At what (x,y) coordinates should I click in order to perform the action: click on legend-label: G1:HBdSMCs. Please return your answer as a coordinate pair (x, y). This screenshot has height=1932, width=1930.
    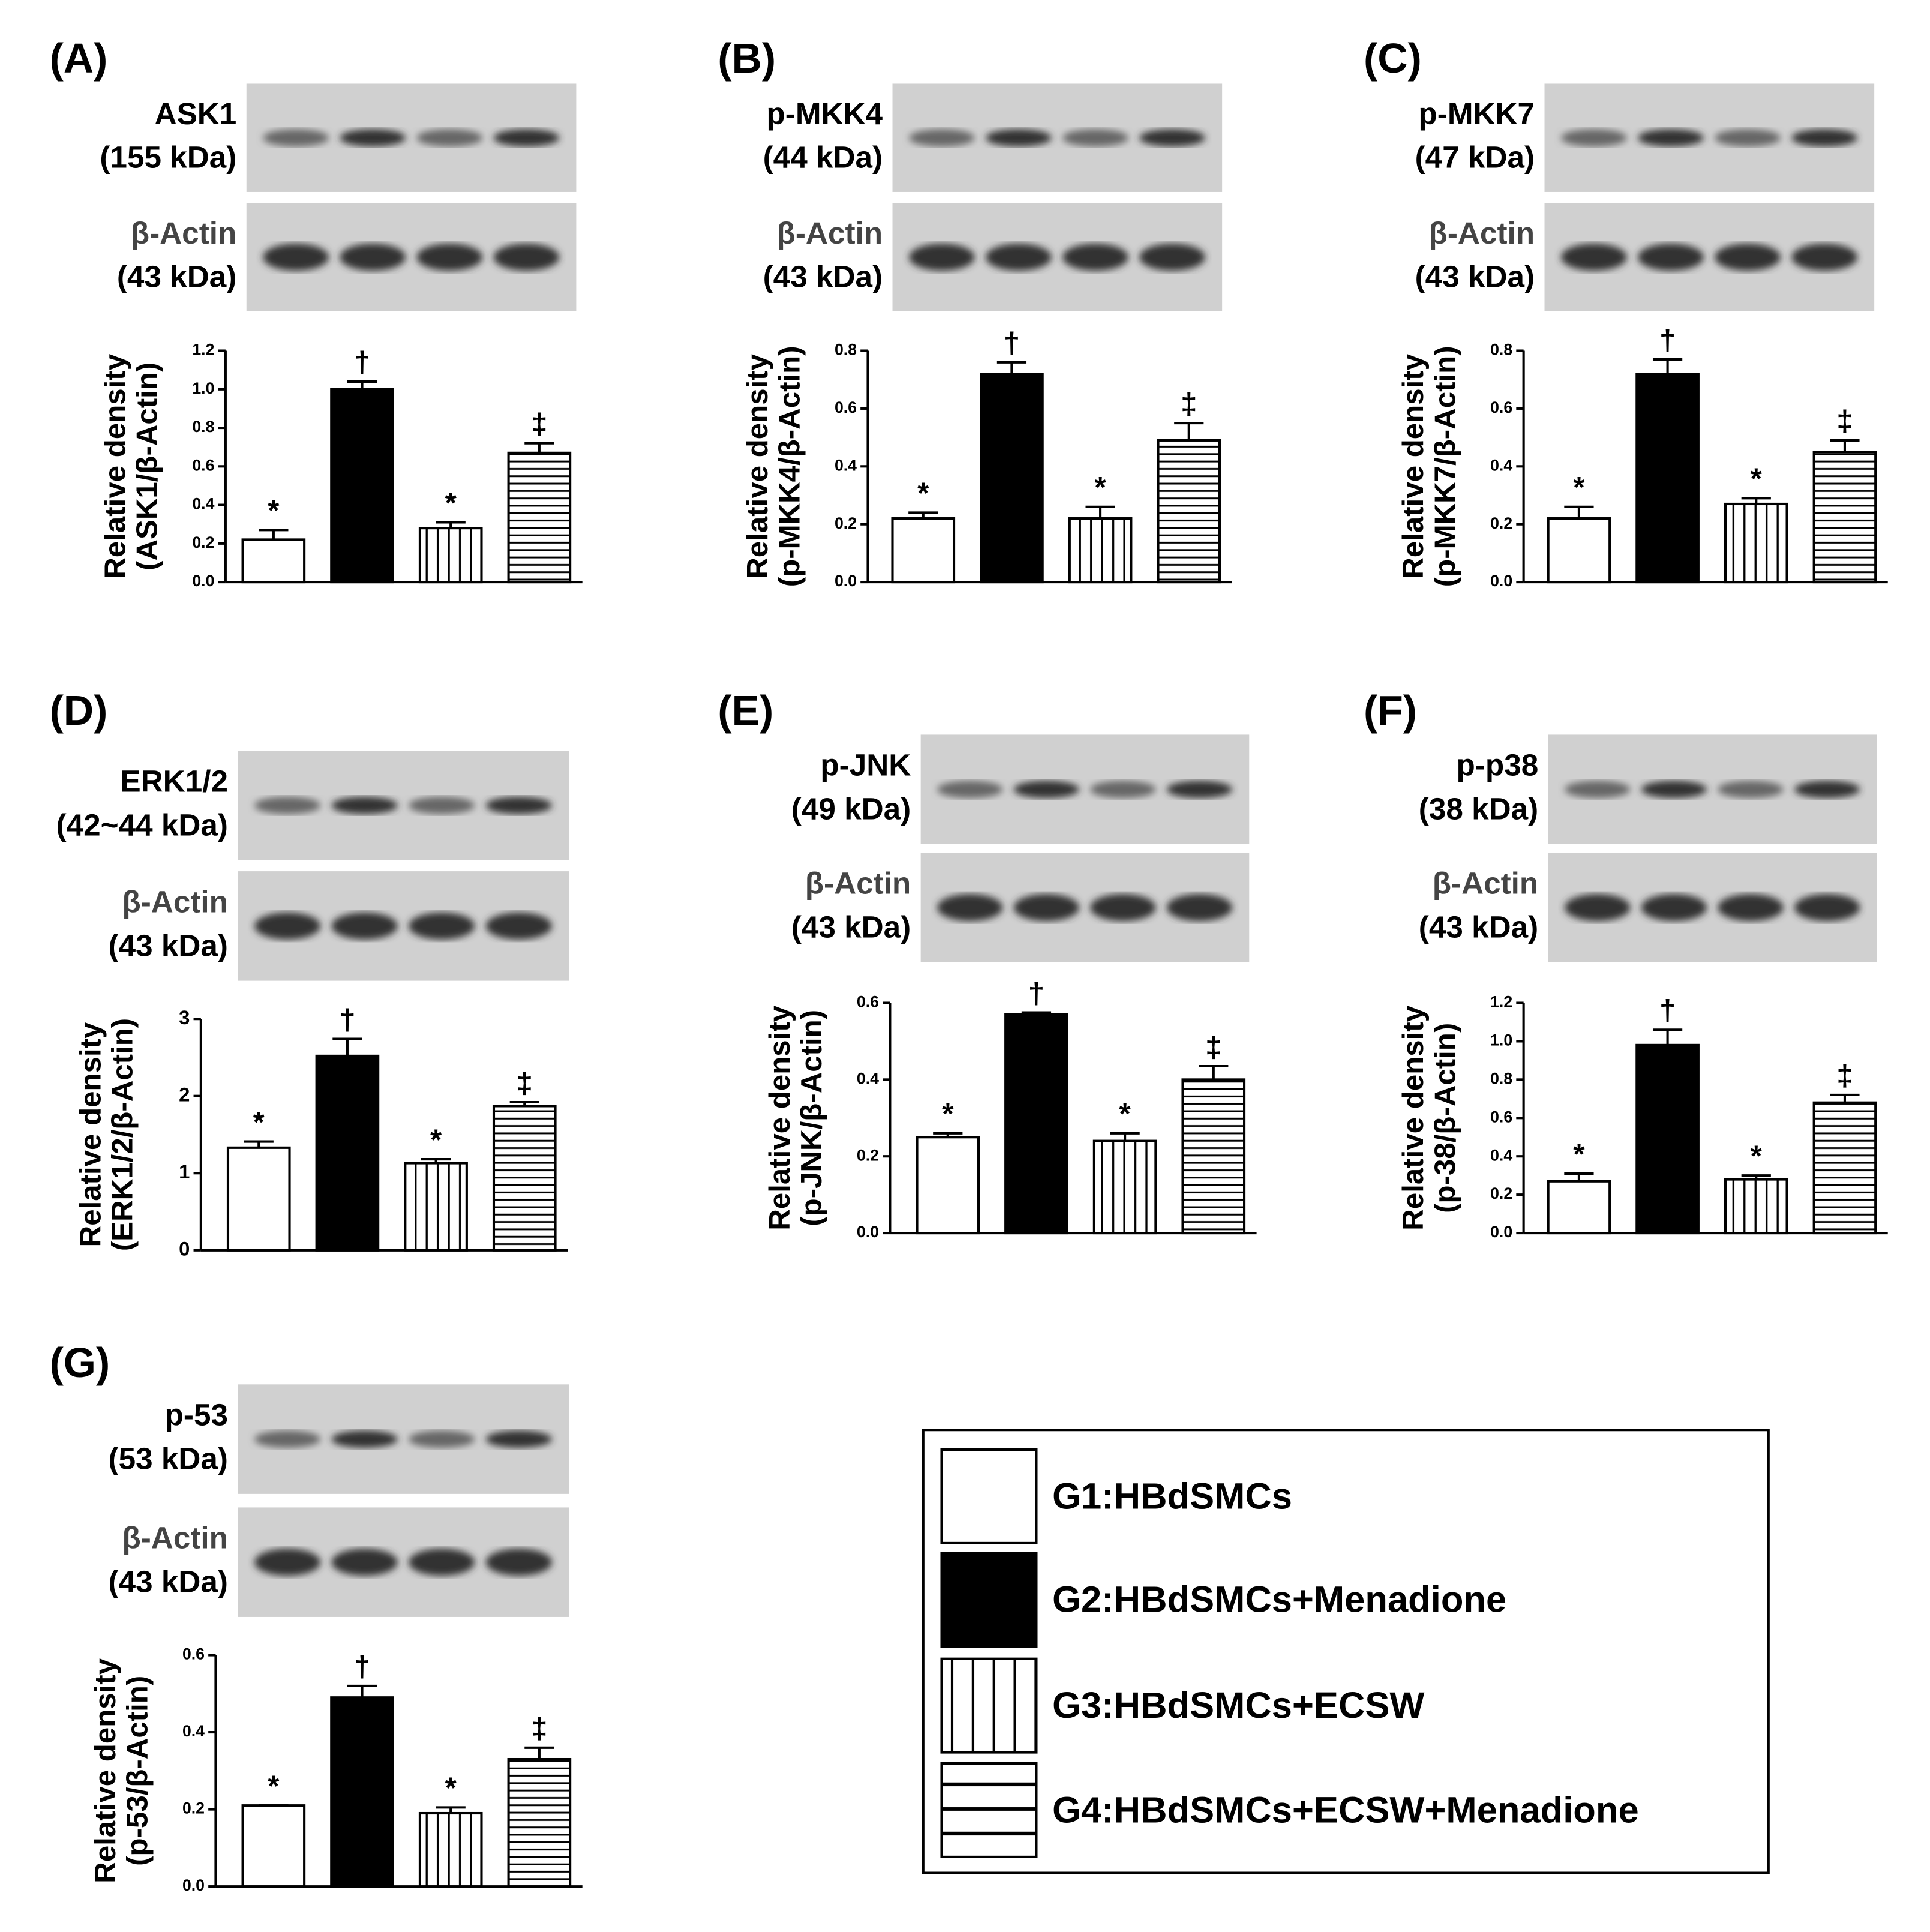
    Looking at the image, I should click on (1172, 1496).